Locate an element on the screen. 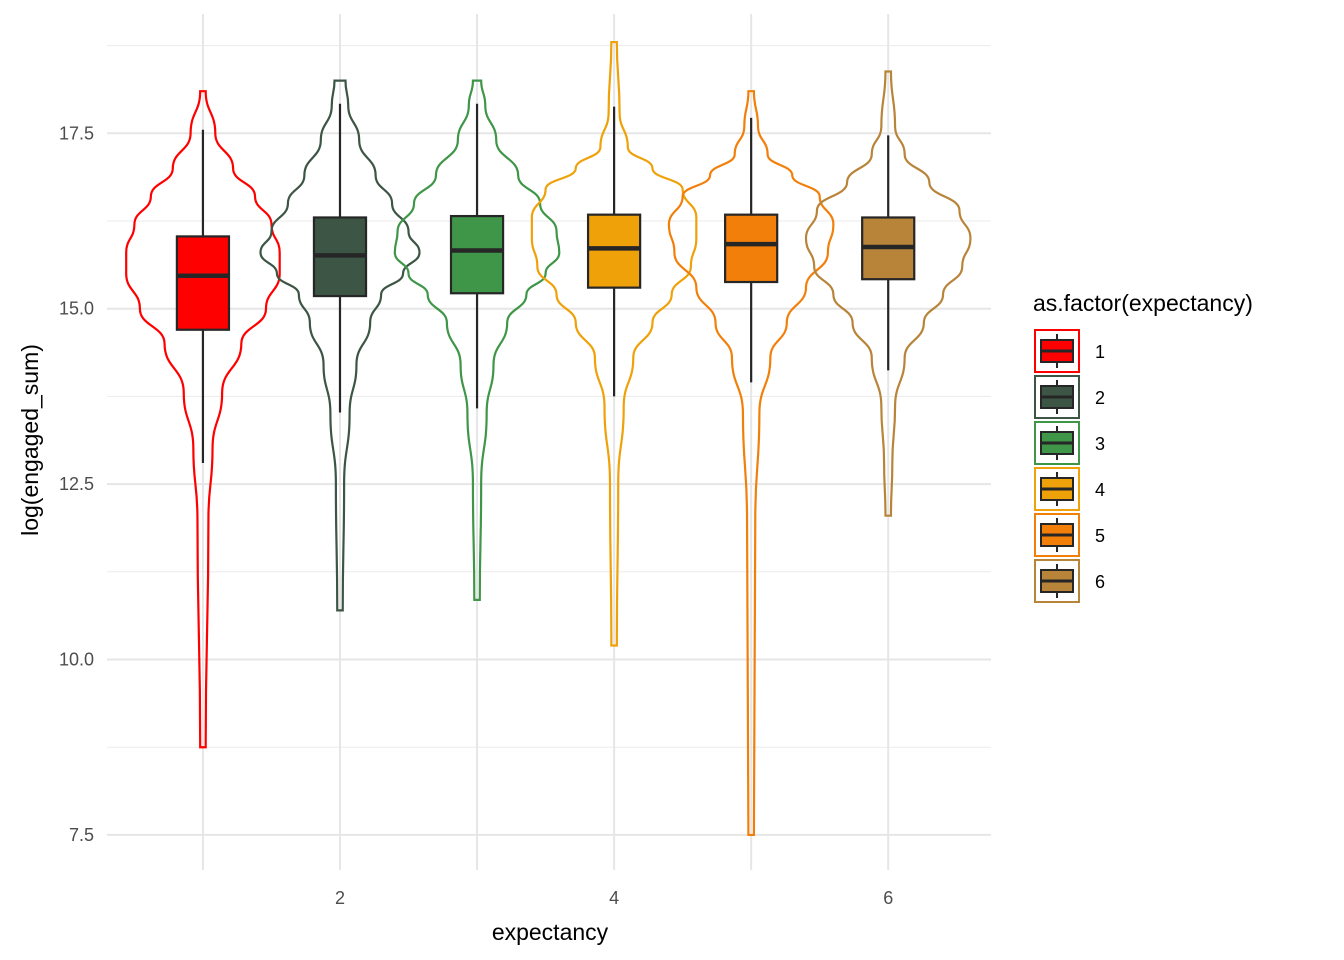 The height and width of the screenshot is (960, 1344). x-tick-label: 6 is located at coordinates (888, 898).